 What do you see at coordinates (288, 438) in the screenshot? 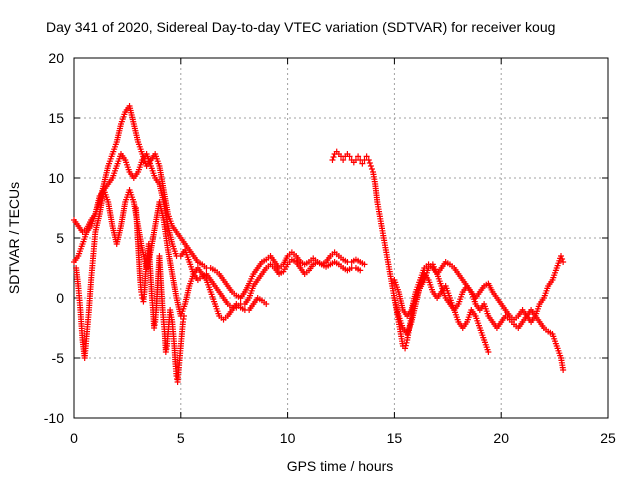
I see `x-tick-label: 10` at bounding box center [288, 438].